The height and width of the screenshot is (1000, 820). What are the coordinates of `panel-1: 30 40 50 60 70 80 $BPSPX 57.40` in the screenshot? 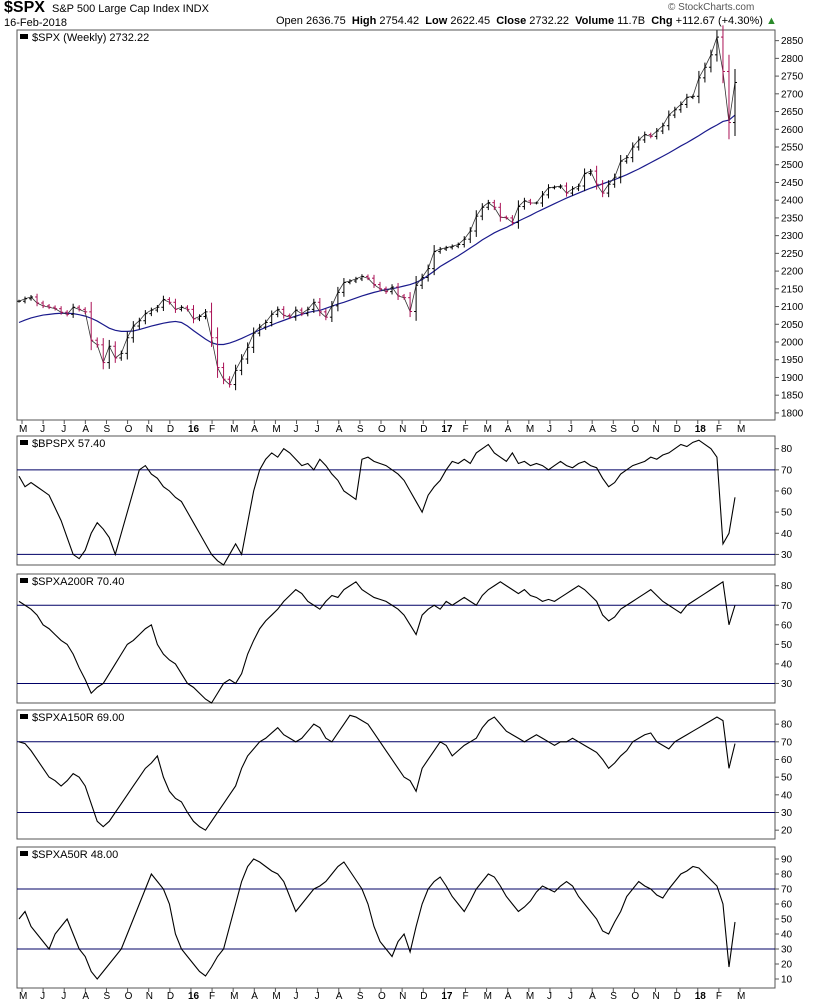 It's located at (404, 500).